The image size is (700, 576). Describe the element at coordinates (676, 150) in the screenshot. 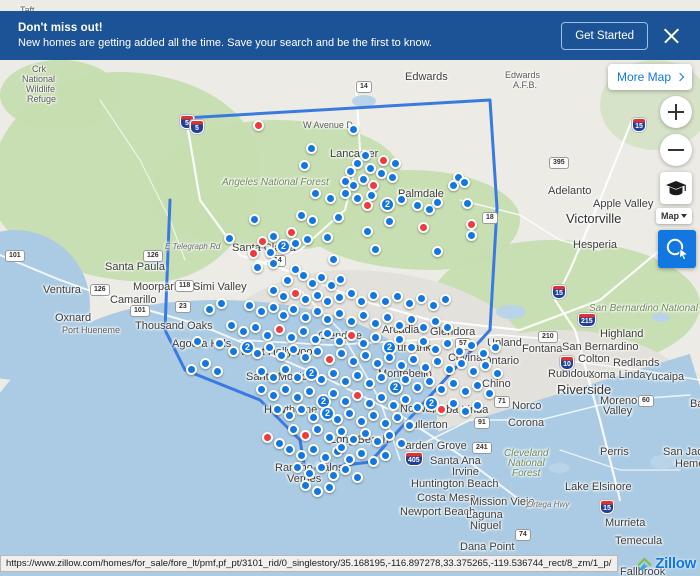

I see `zoom-out-button` at that location.